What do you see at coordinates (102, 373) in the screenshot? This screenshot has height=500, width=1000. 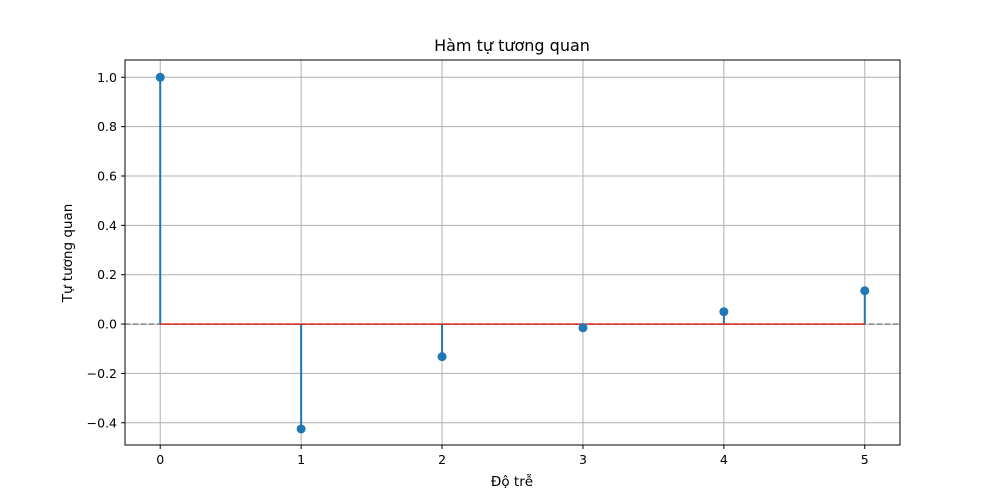 I see `y-tick-label: −0.2` at bounding box center [102, 373].